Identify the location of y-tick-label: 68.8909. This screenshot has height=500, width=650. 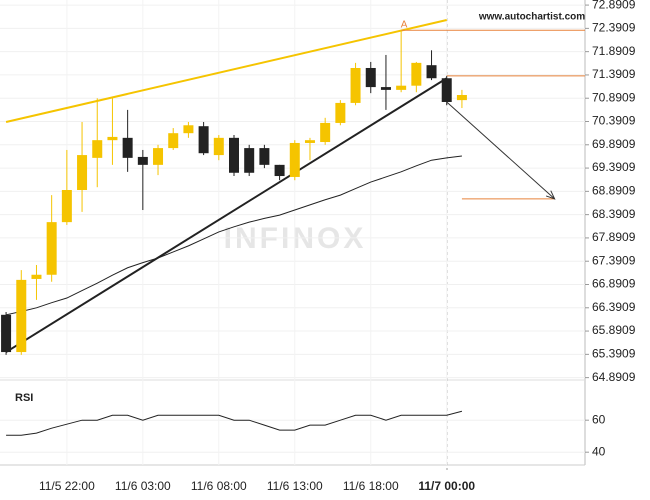
(614, 191).